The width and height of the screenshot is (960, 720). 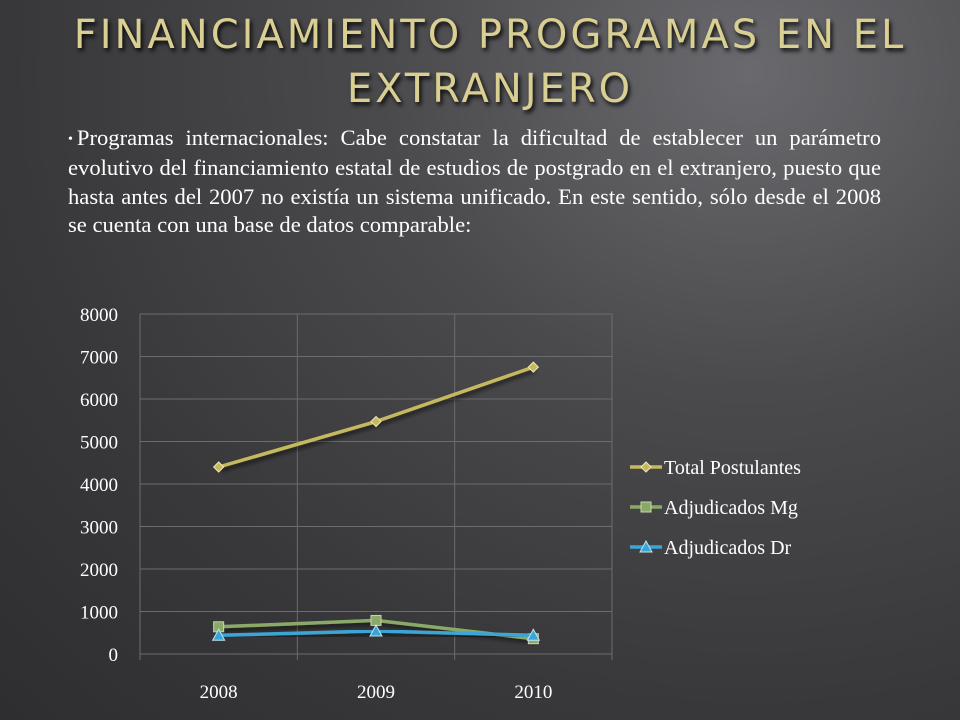 I want to click on y-tick-label: 7000, so click(x=99, y=358).